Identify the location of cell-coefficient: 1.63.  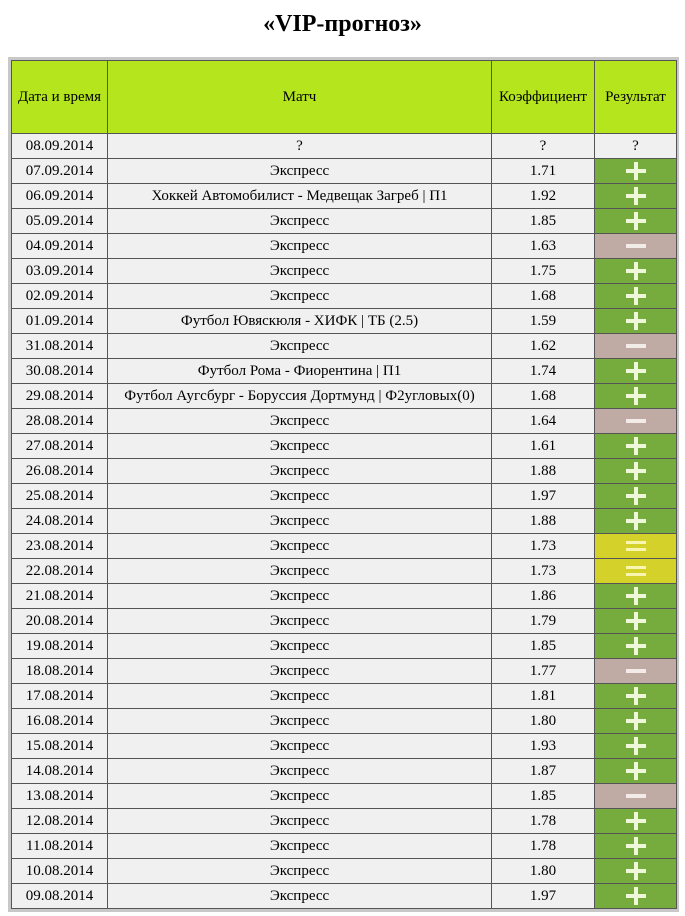
(543, 246).